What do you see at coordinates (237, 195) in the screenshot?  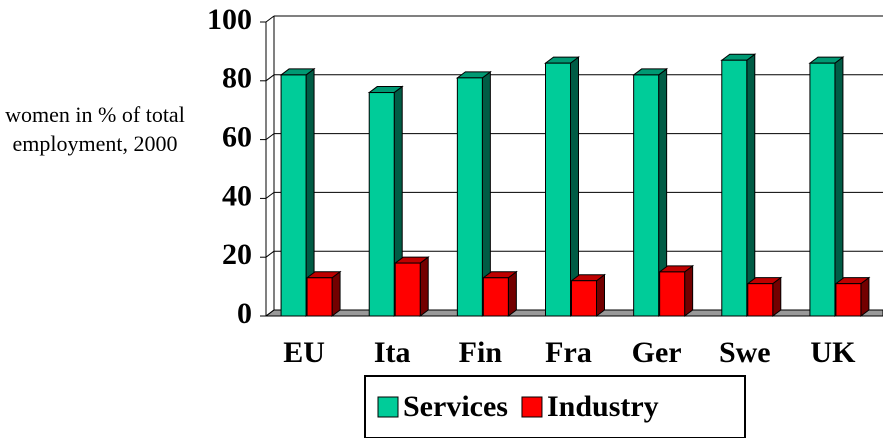 I see `y-tick-label: 40` at bounding box center [237, 195].